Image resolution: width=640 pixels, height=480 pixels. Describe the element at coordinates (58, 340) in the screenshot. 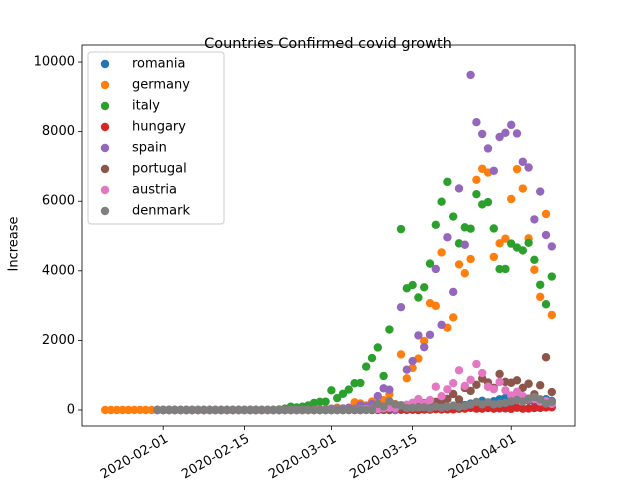

I see `y-tick-label: 2000` at that location.